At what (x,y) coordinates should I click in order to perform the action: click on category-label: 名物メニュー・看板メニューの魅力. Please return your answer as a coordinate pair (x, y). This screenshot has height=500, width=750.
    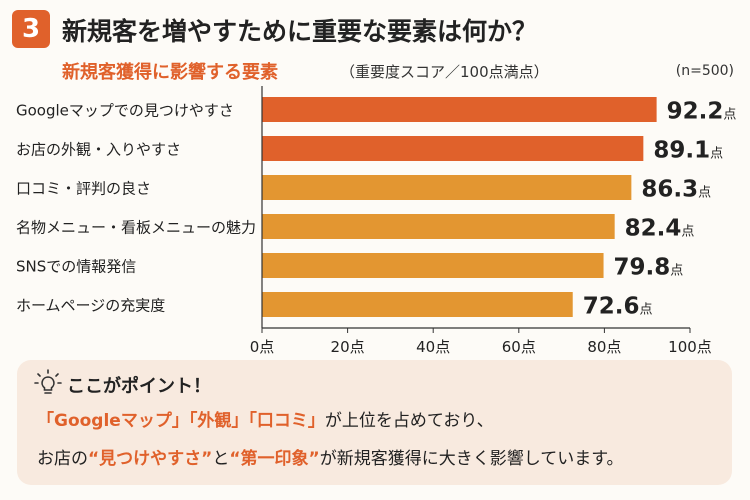
    Looking at the image, I should click on (136, 228).